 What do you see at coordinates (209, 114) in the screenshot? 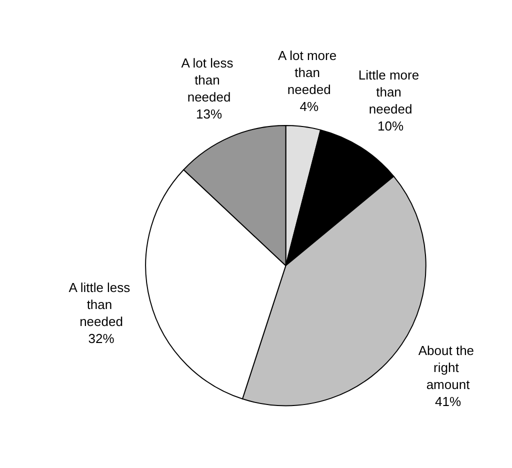
I see `data-label: 13%` at bounding box center [209, 114].